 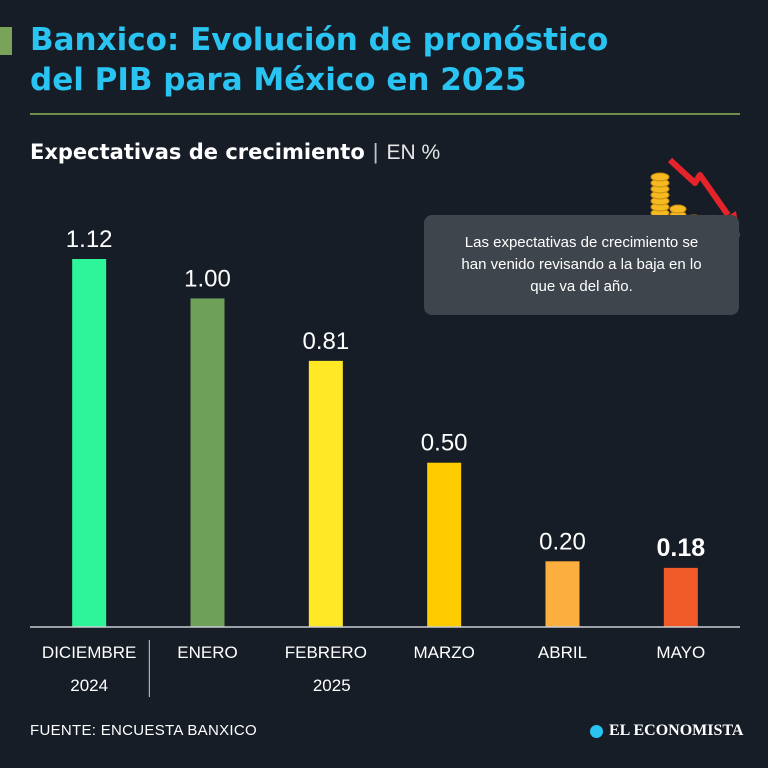 What do you see at coordinates (325, 493) in the screenshot?
I see `bar-febrero` at bounding box center [325, 493].